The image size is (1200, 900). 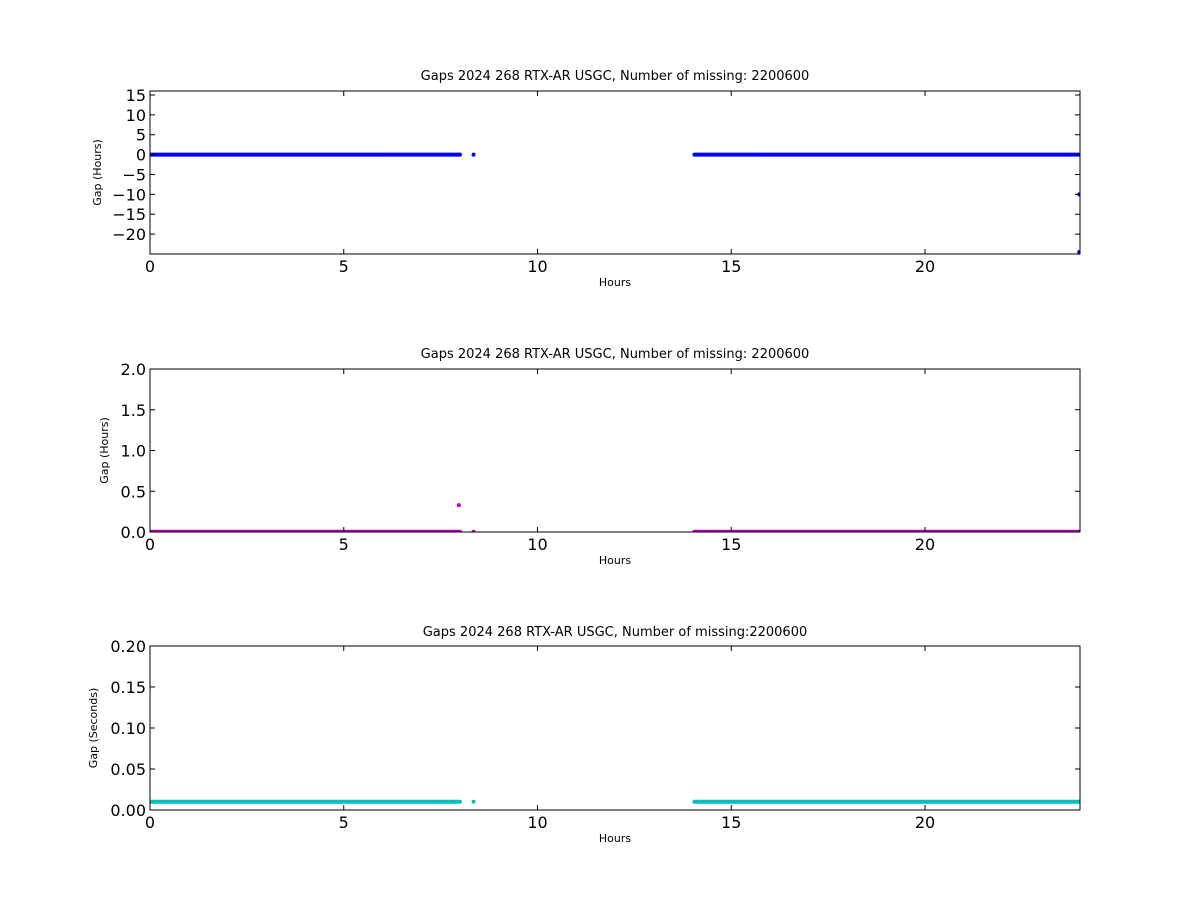 What do you see at coordinates (133, 491) in the screenshot?
I see `y-tick-label: 0.5` at bounding box center [133, 491].